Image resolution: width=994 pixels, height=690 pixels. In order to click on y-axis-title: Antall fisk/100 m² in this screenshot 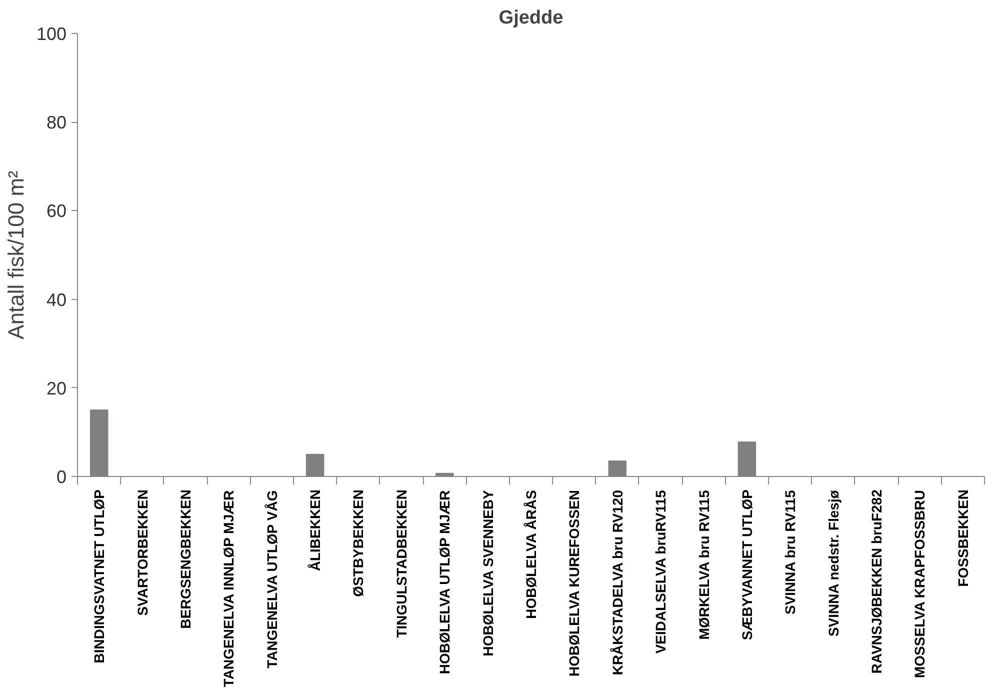, I will do `click(15, 255)`.